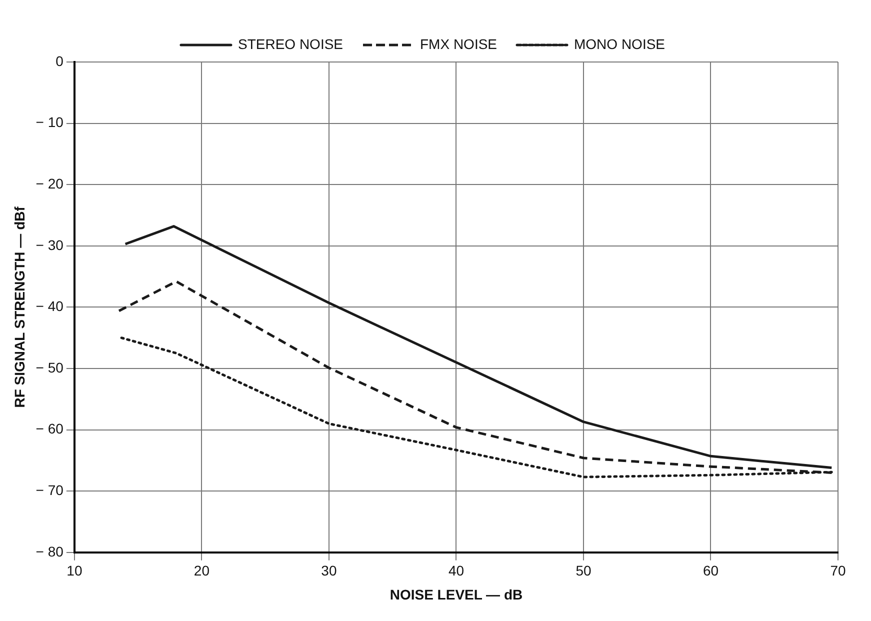 Image resolution: width=871 pixels, height=621 pixels. Describe the element at coordinates (50, 306) in the screenshot. I see `y-tick-label: − 40` at that location.